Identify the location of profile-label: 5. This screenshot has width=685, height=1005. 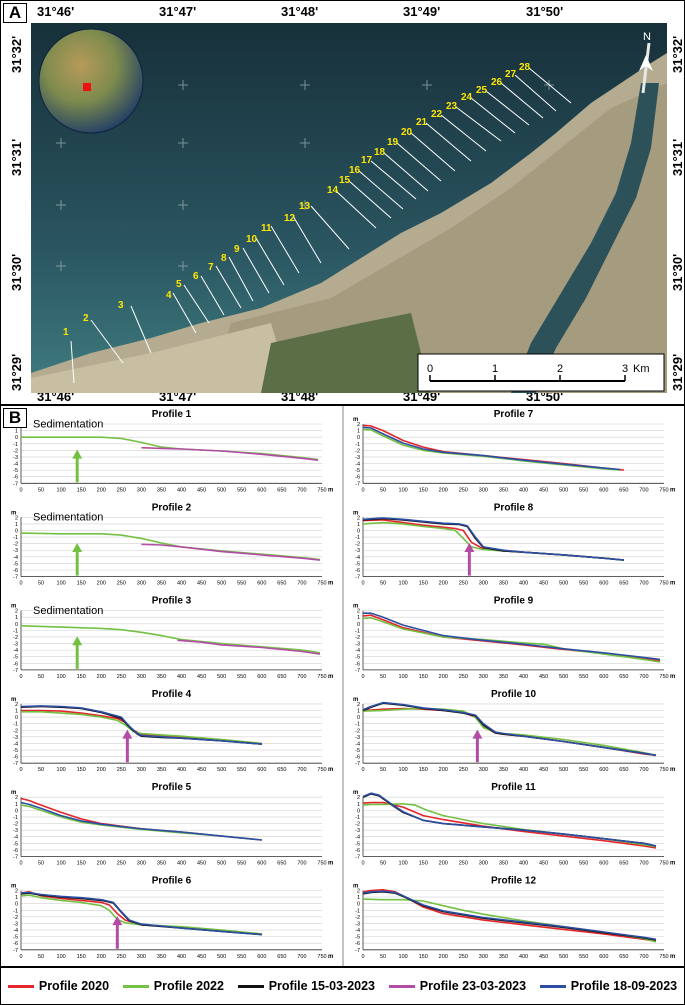
(179, 284).